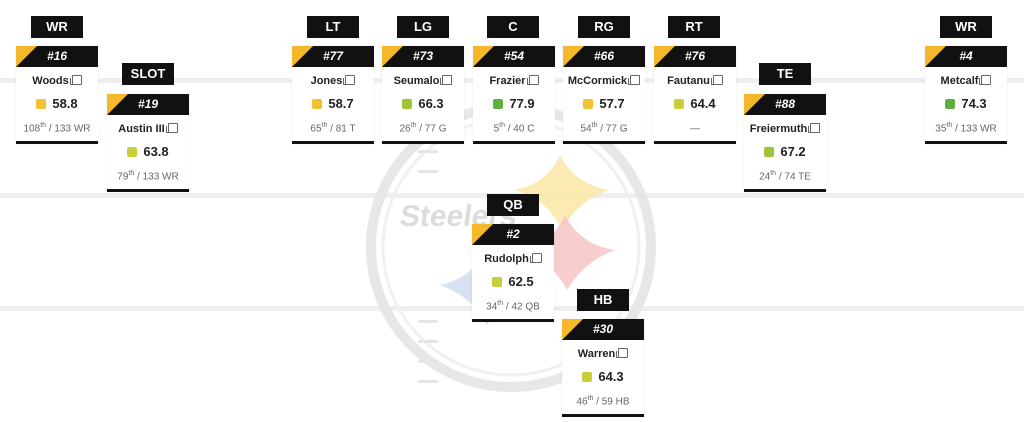 This screenshot has width=1024, height=422. I want to click on player-grade: 66.3, so click(431, 103).